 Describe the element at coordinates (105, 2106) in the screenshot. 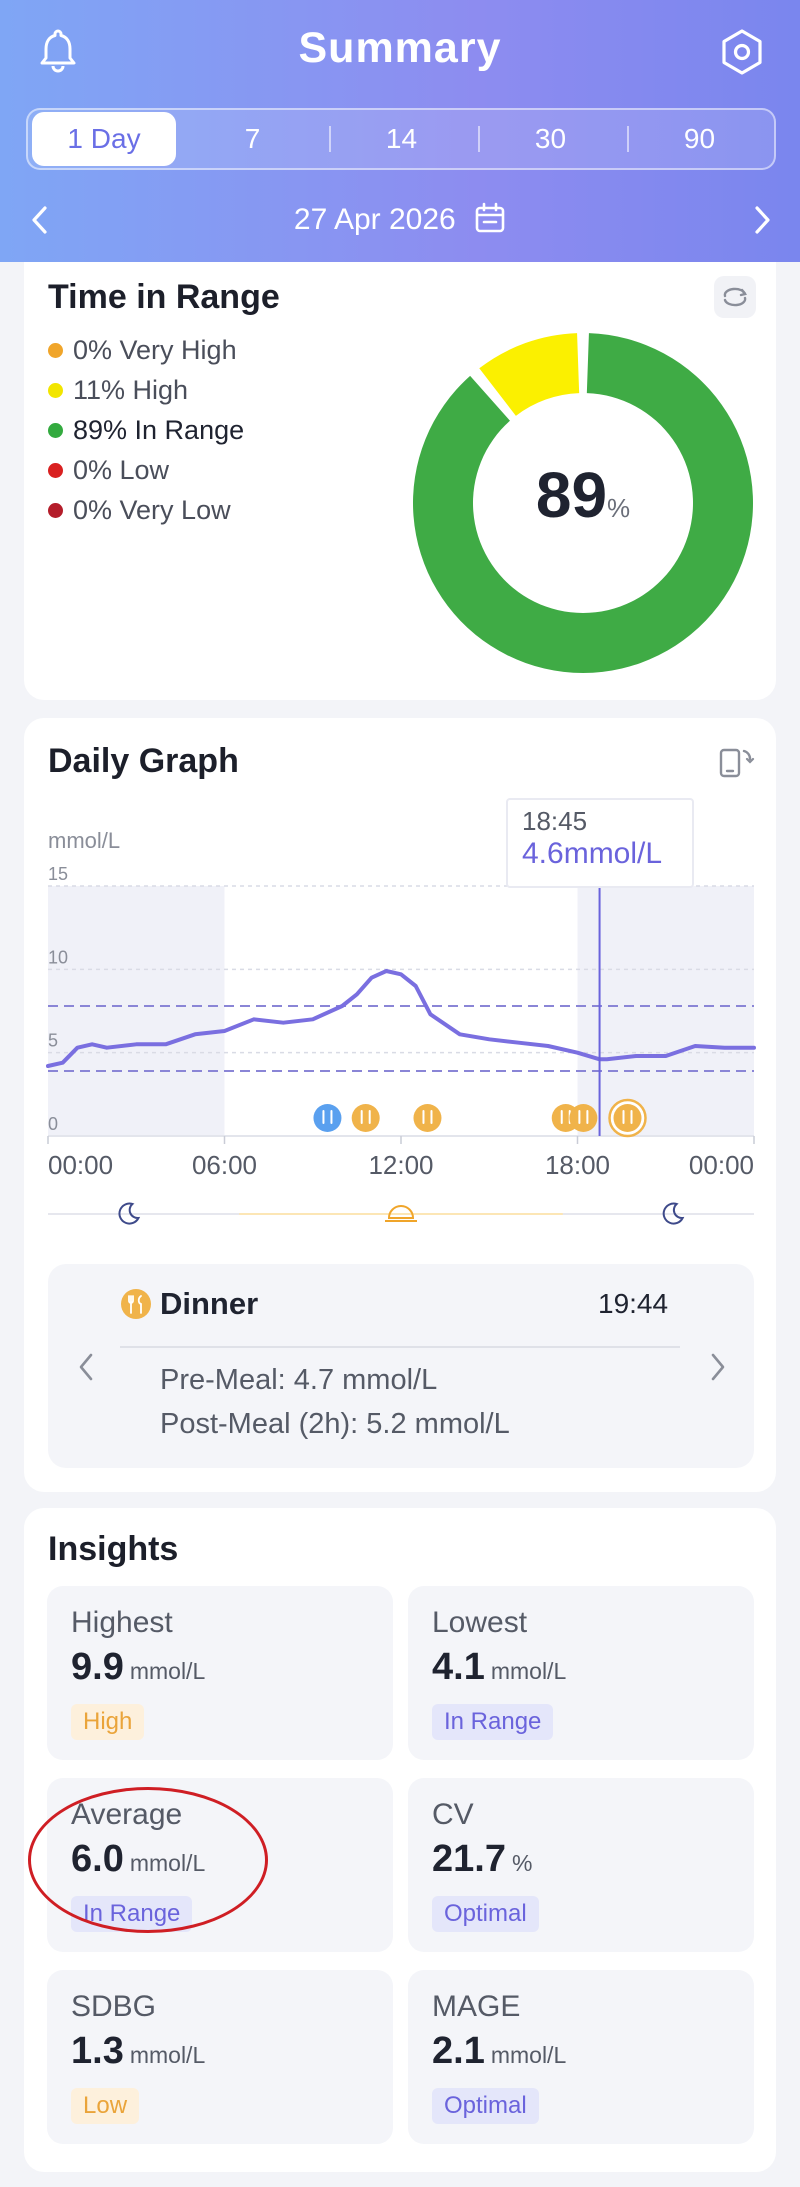

I see `status-badge: Low` at that location.